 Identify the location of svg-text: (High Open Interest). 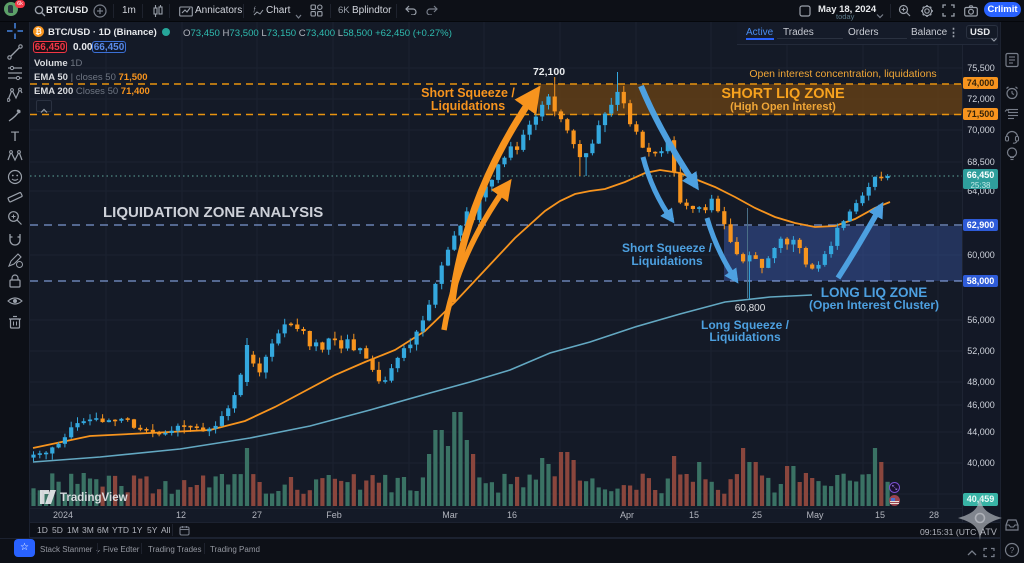
(783, 107).